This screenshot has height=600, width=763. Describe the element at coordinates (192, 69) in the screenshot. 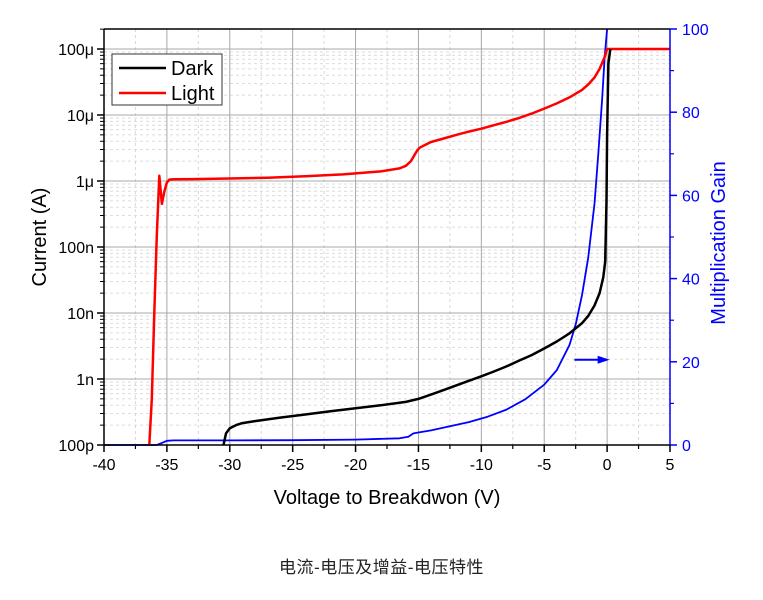

I see `legend-label-dark: Dark` at that location.